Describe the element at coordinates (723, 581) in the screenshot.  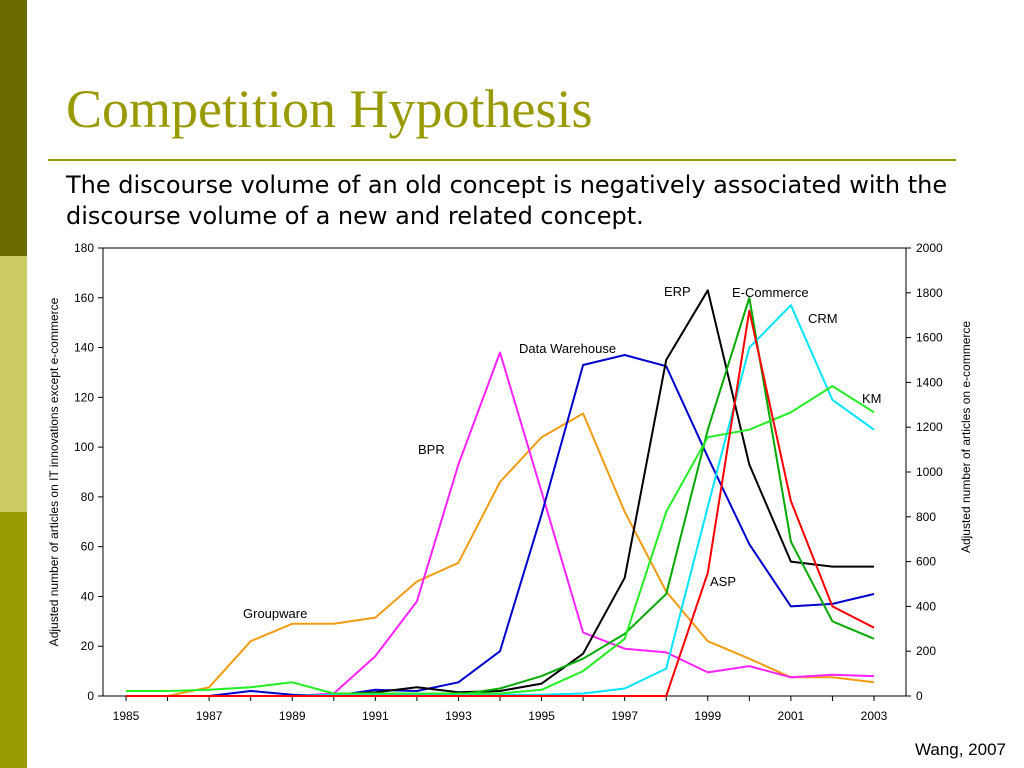
I see `annotation-asp: ASP` at that location.